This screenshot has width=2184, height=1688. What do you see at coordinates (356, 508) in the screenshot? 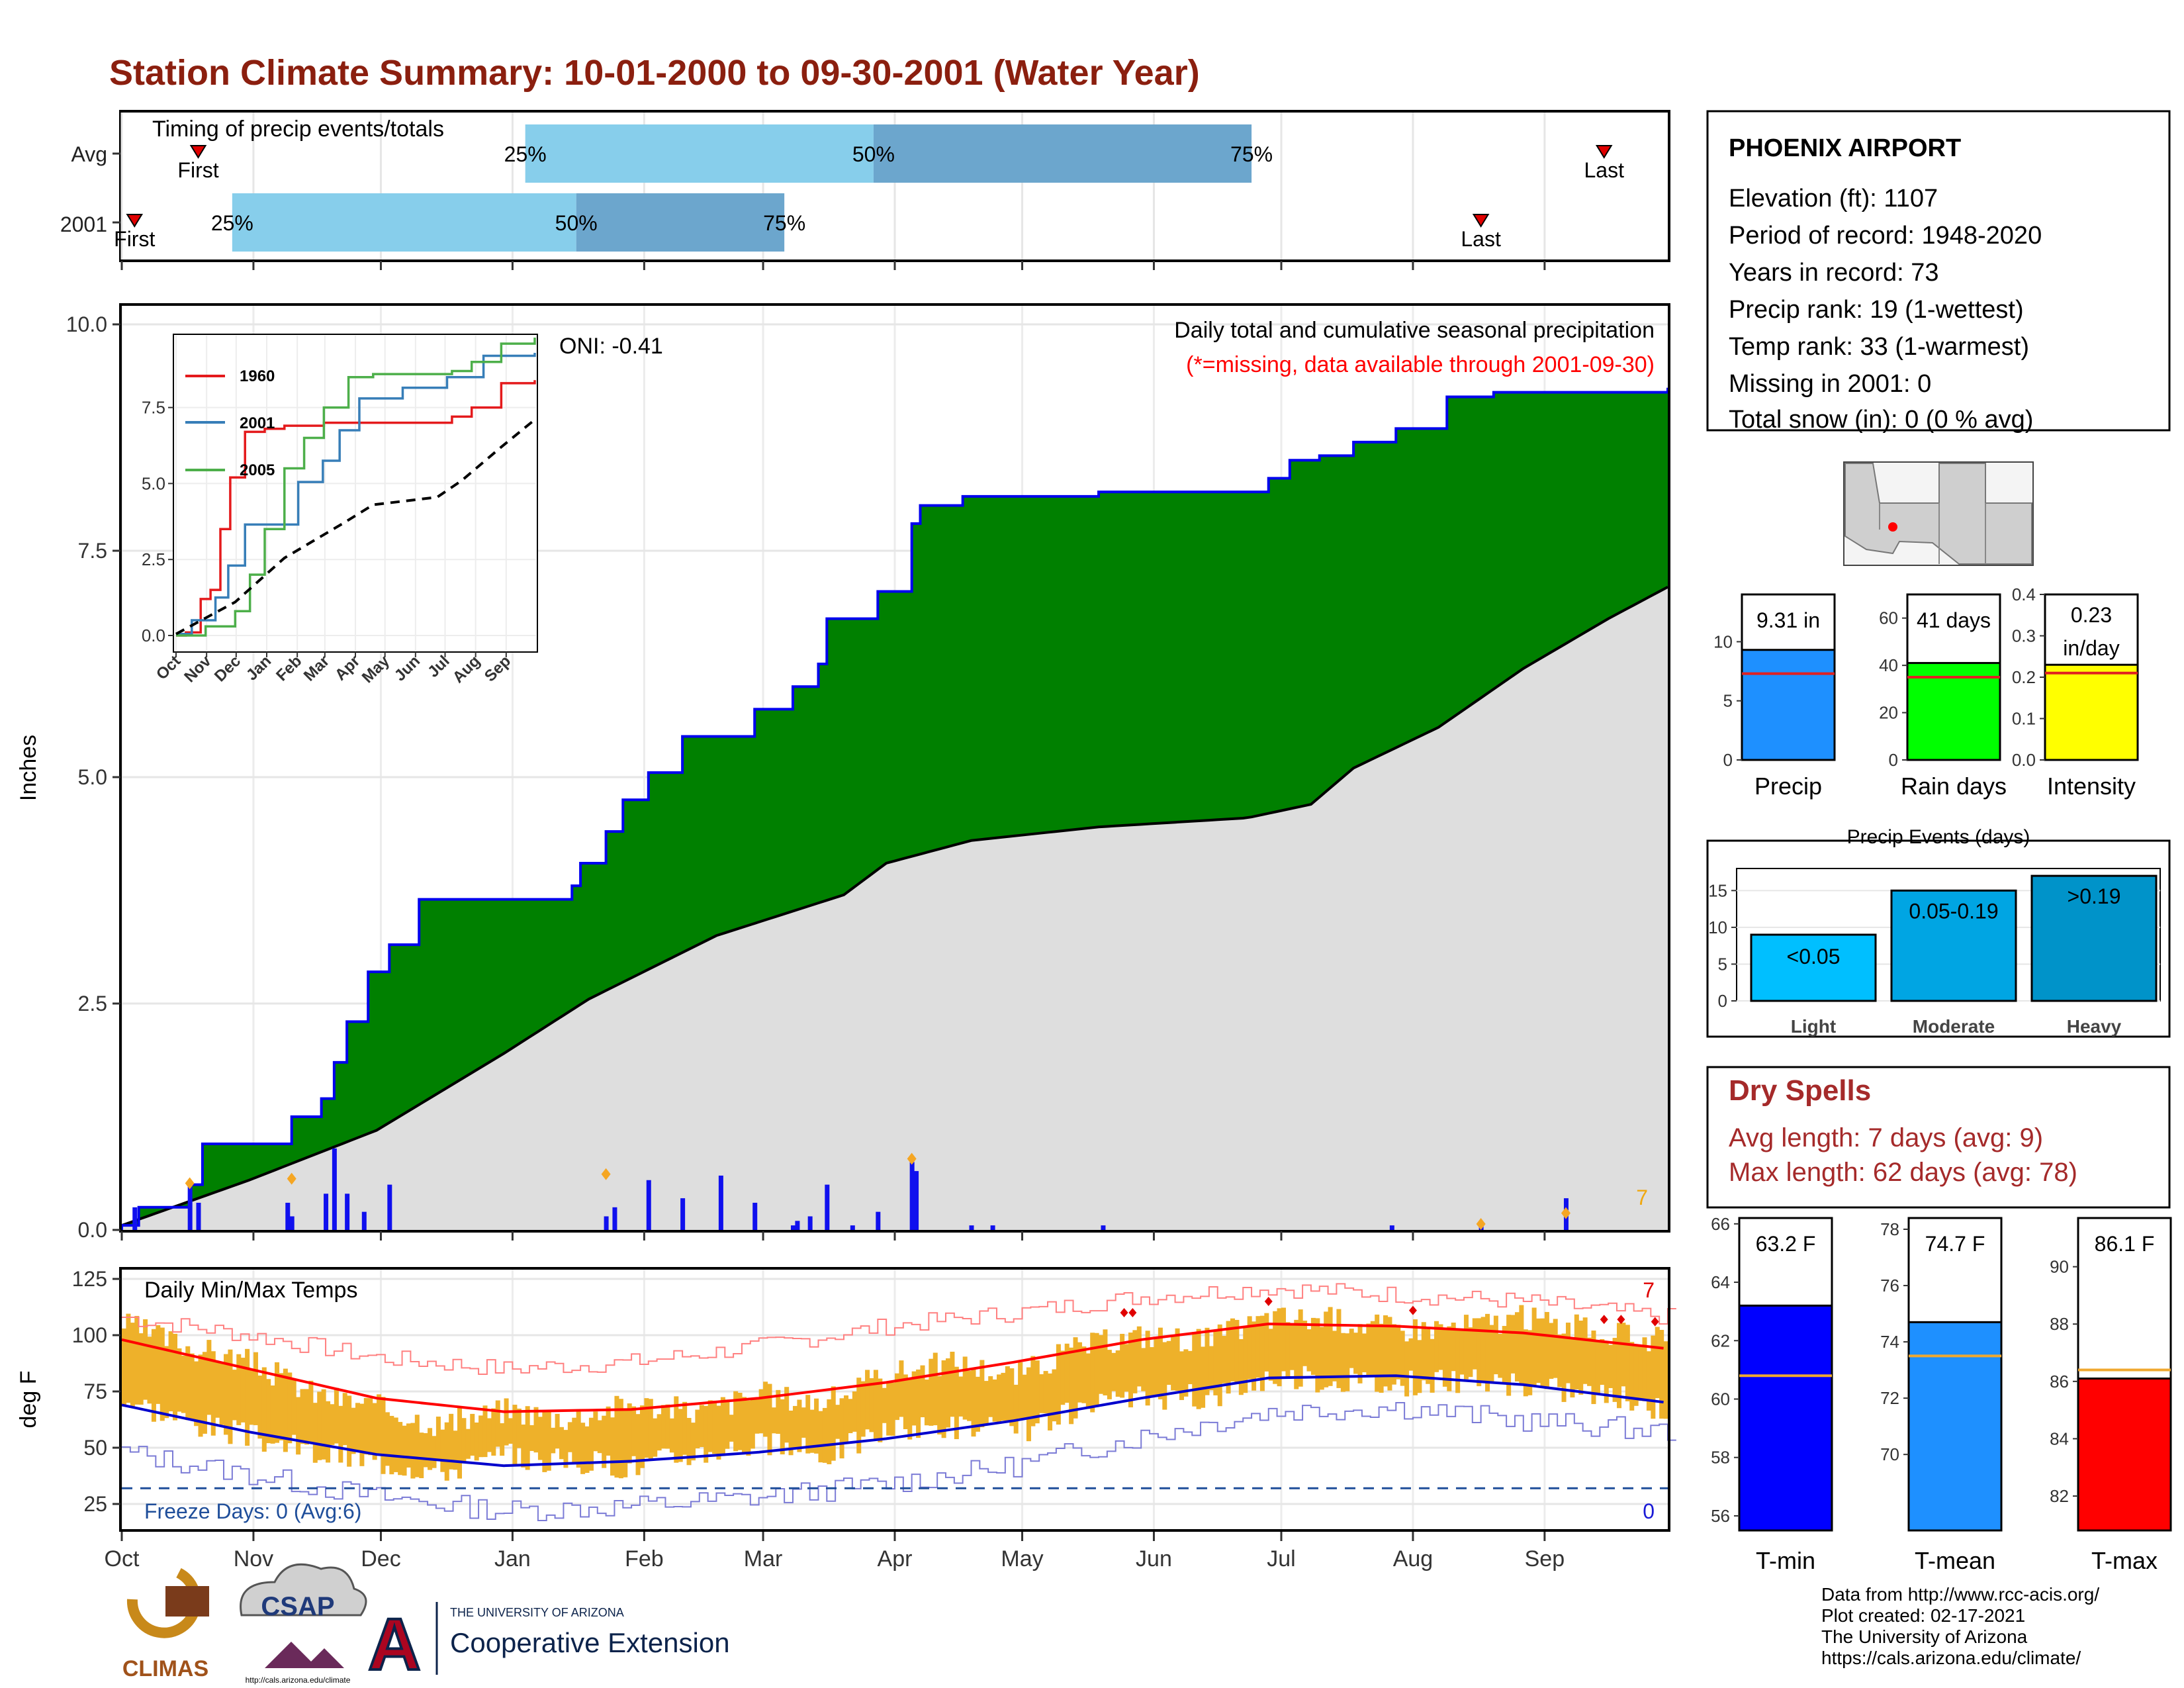
I see `inset-line-1960` at bounding box center [356, 508].